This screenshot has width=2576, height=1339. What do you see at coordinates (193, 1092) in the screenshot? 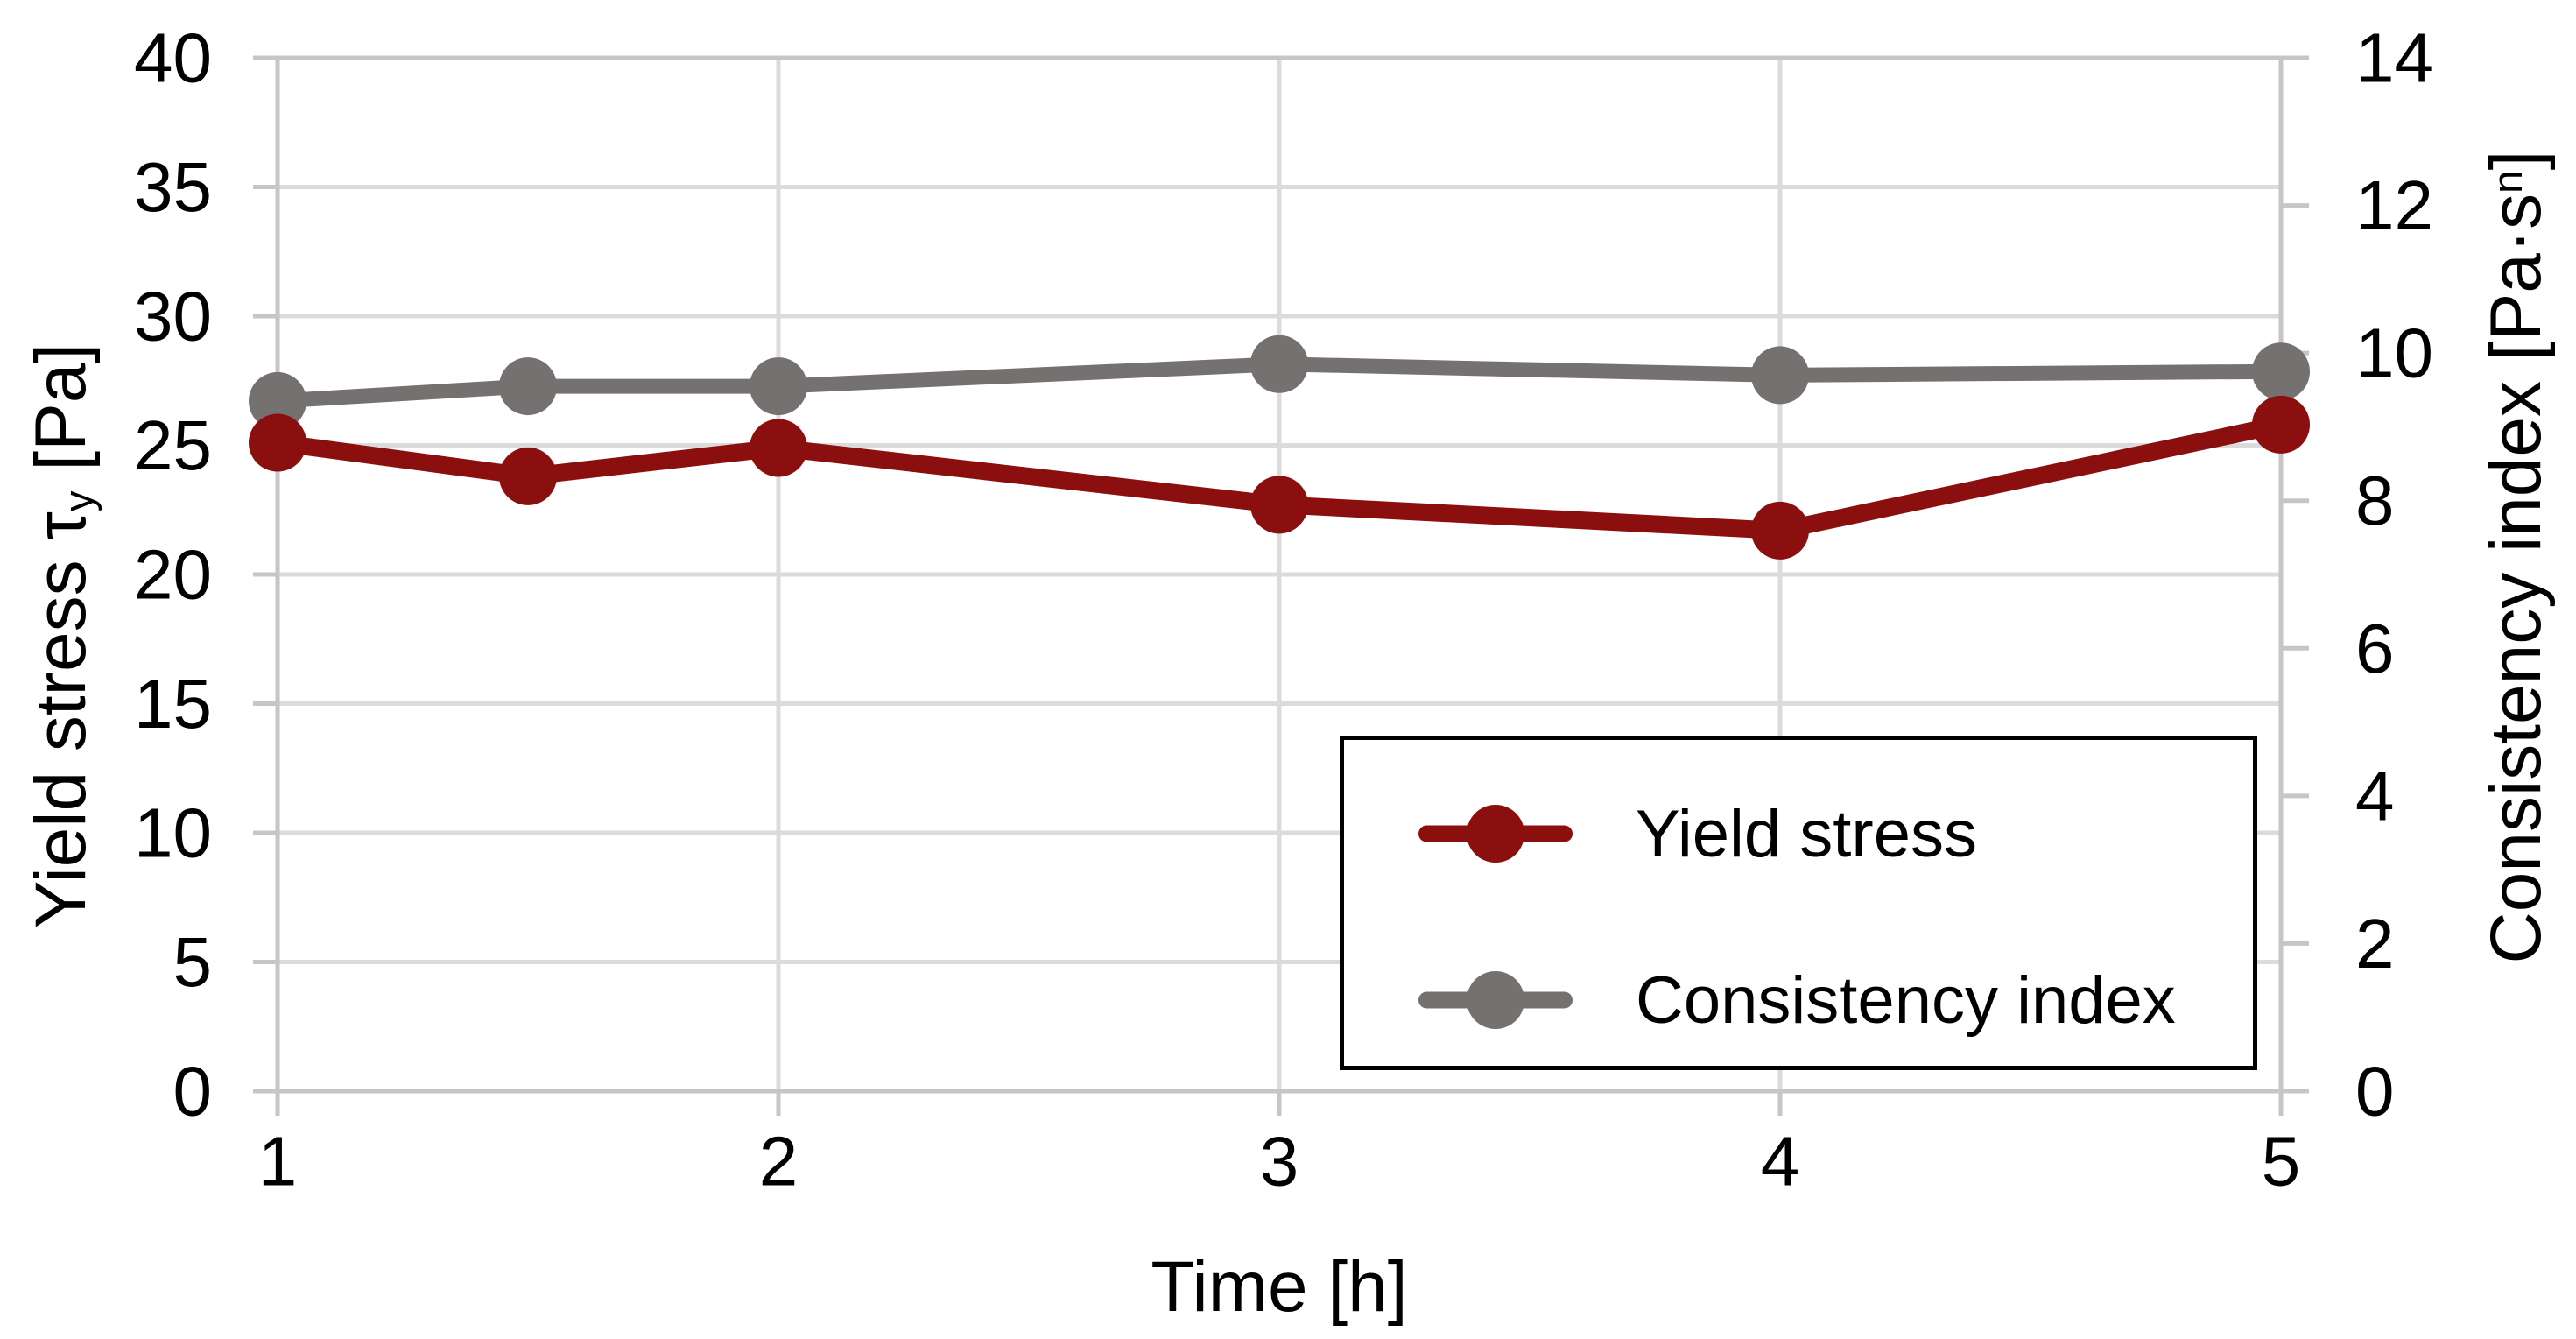
I see `left-axis-tick-label: 0` at bounding box center [193, 1092].